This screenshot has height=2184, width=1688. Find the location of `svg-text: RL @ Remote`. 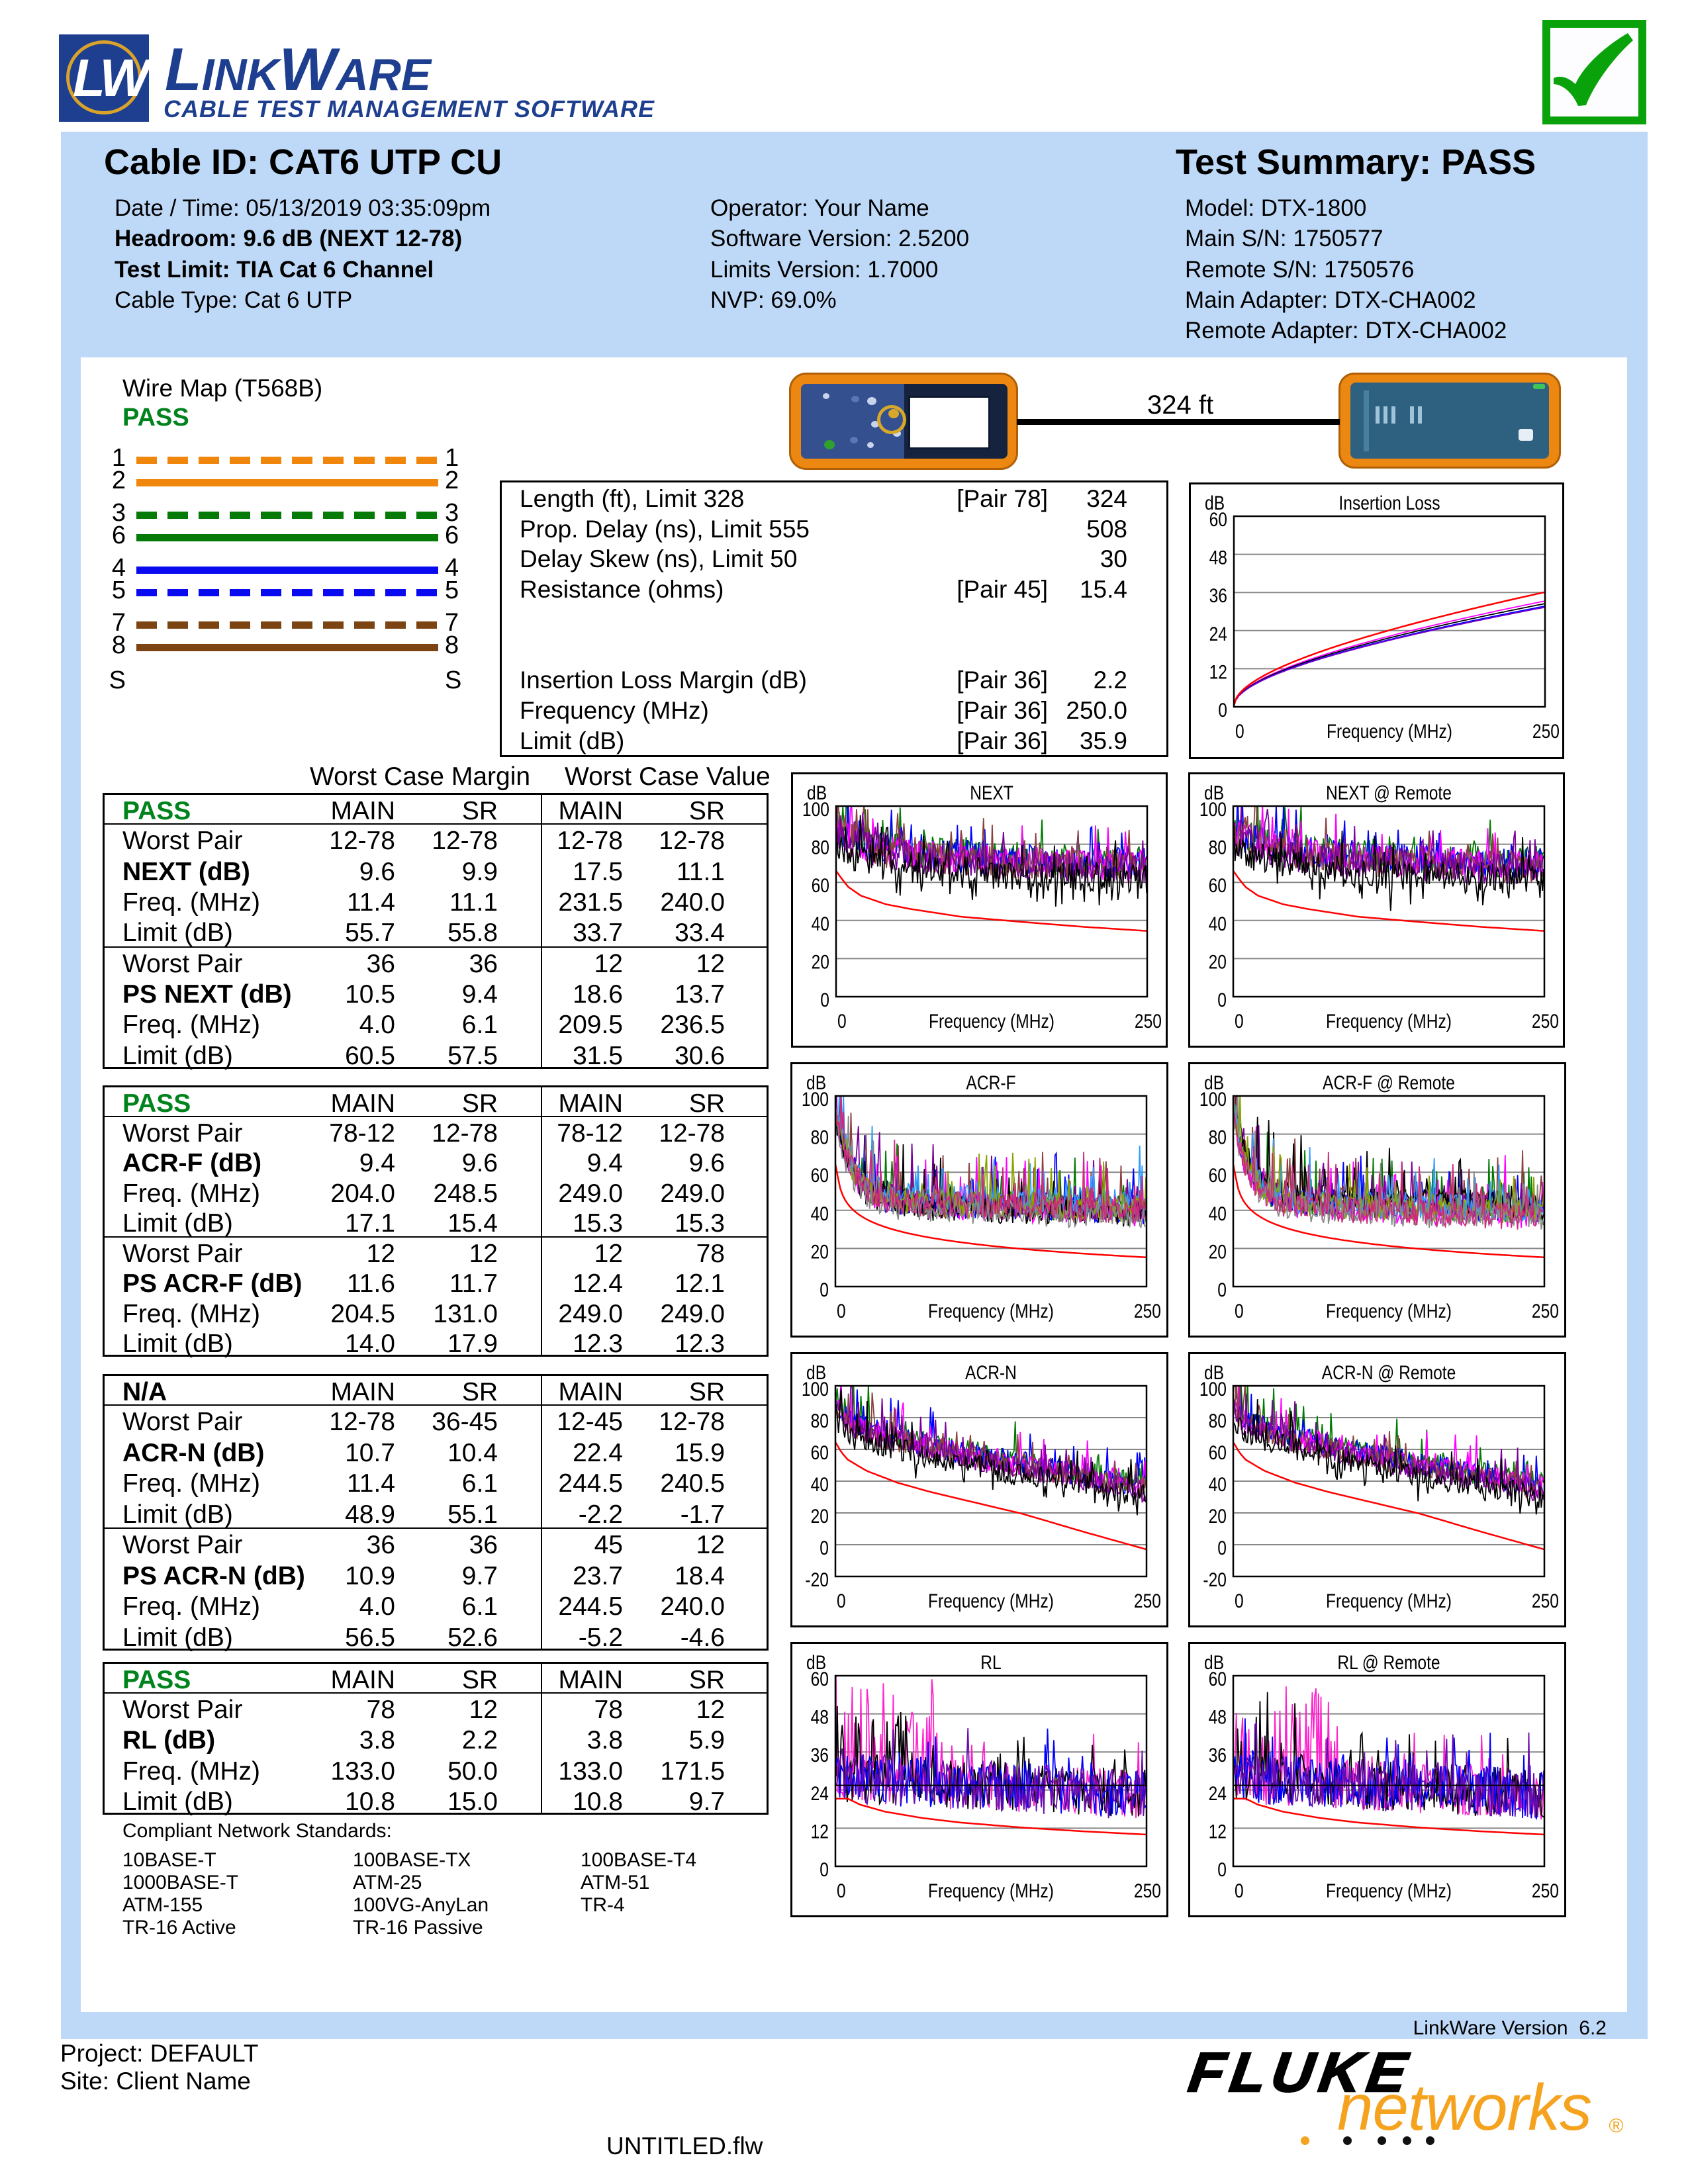

svg-text: RL @ Remote is located at coordinates (1388, 1662).